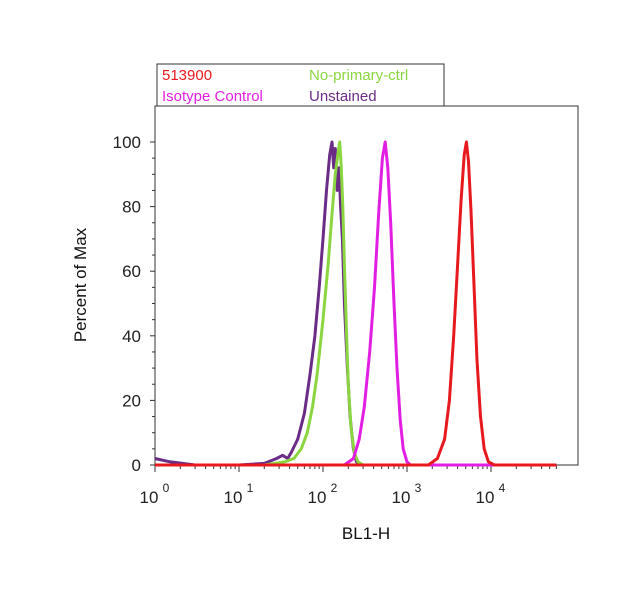 Image resolution: width=635 pixels, height=610 pixels. What do you see at coordinates (187, 75) in the screenshot?
I see `legend-entry-513900: 513900` at bounding box center [187, 75].